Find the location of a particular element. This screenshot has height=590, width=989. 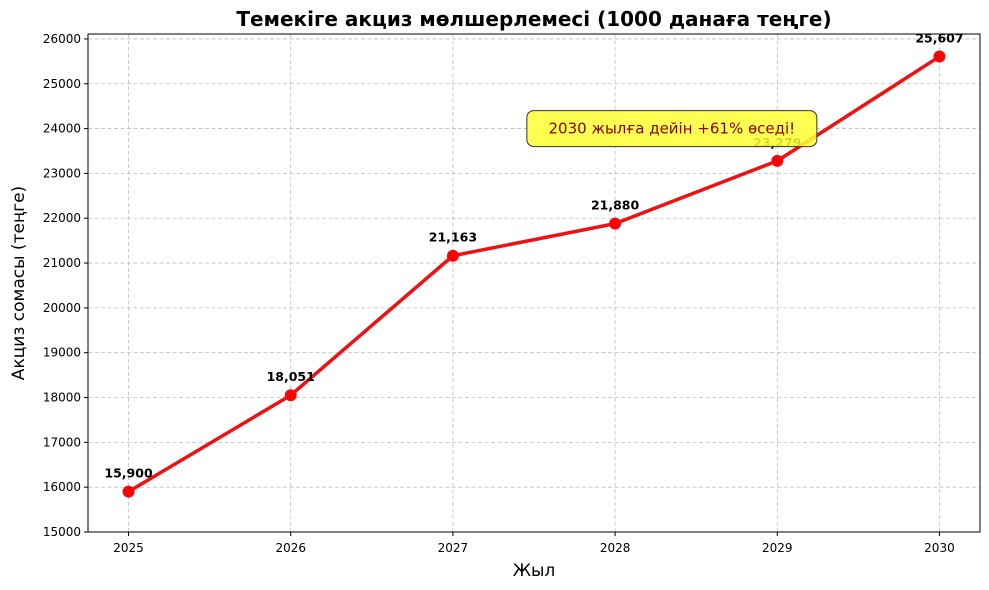

y-tick-label: 18000 is located at coordinates (62, 398).